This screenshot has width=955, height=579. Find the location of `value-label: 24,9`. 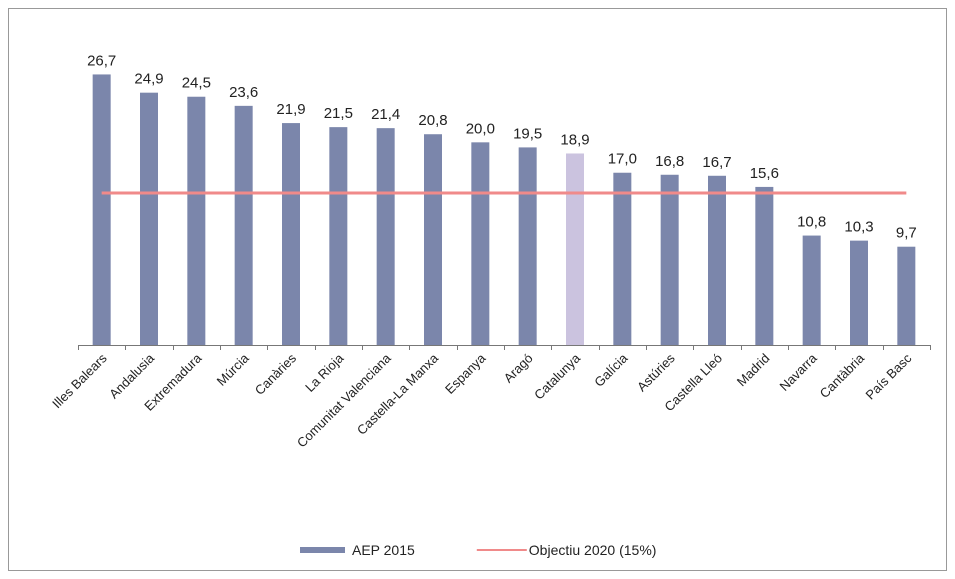

value-label: 24,9 is located at coordinates (148, 79).